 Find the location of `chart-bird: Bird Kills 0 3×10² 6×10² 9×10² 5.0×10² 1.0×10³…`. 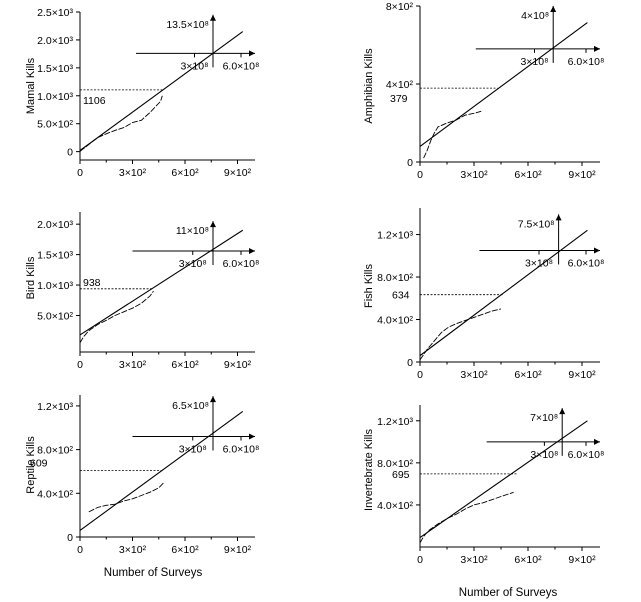

chart-bird: Bird Kills 0 3×10² 6×10² 9×10² 5.0×10² 1.0×10³… is located at coordinates (142, 291).